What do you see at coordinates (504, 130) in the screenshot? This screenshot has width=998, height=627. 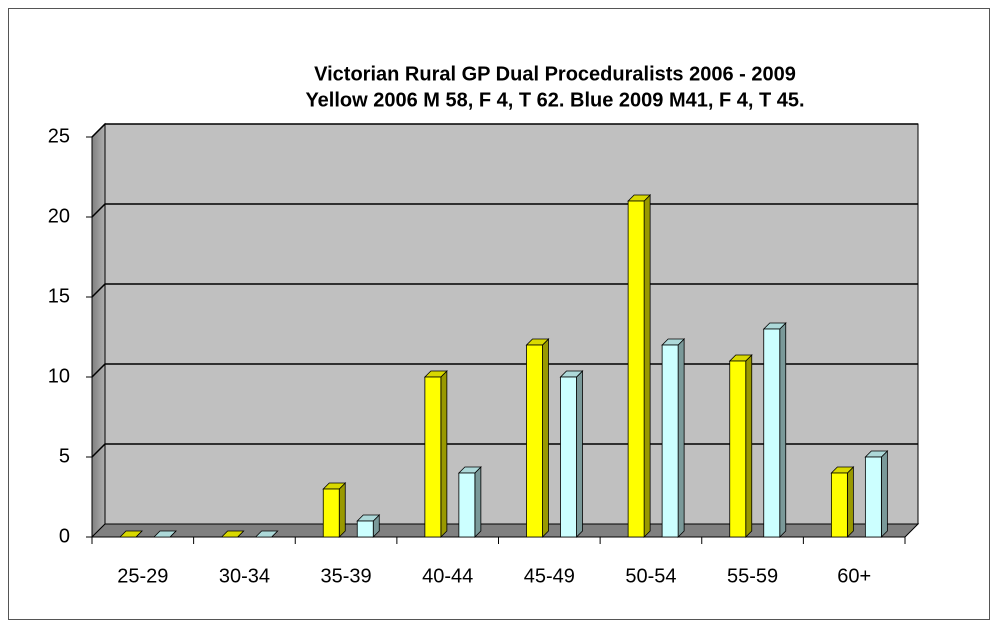 I see `grid-line` at bounding box center [504, 130].